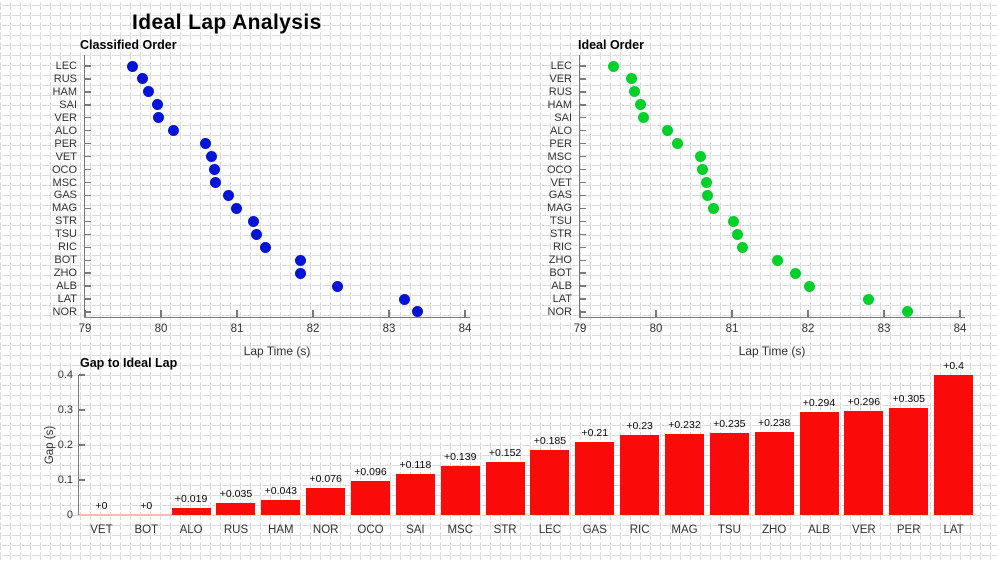  I want to click on bar-value-label: +0.139, so click(460, 457).